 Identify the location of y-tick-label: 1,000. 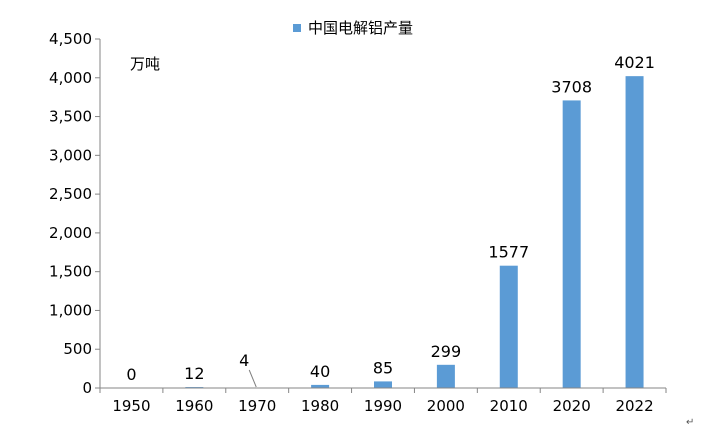
(70, 310).